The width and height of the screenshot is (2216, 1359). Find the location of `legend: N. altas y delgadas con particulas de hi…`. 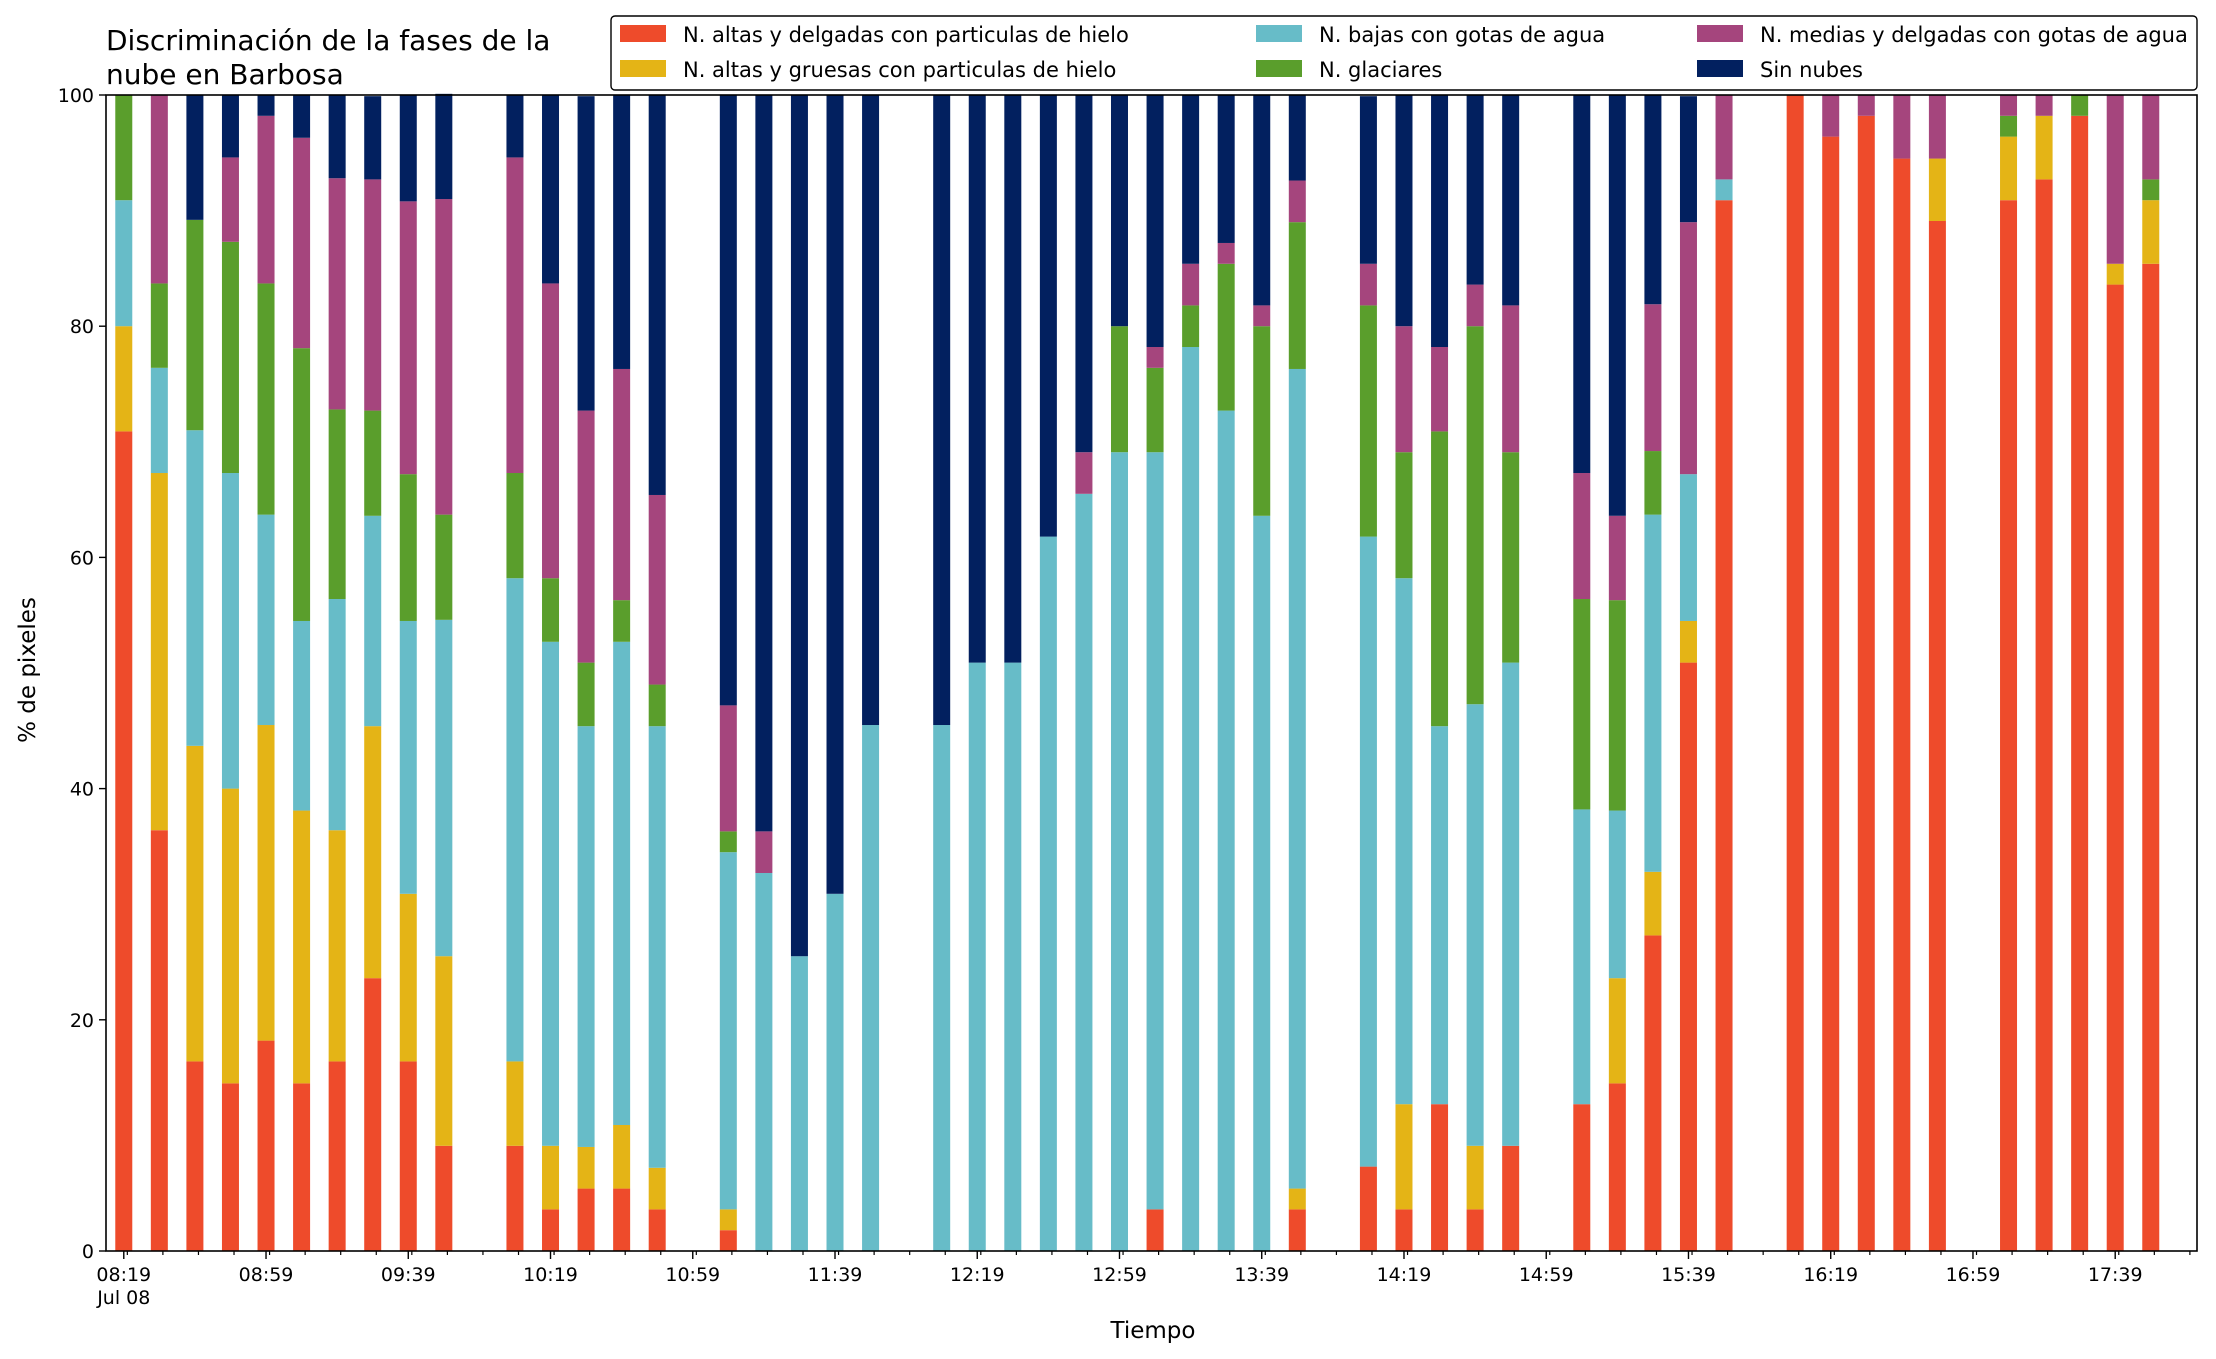

legend: N. altas y delgadas con particulas de hi… is located at coordinates (1404, 53).